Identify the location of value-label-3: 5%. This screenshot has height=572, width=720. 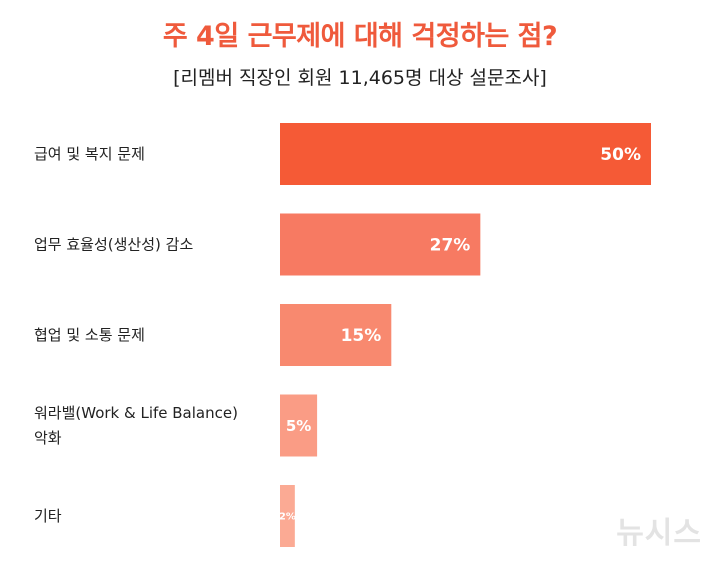
(298, 426).